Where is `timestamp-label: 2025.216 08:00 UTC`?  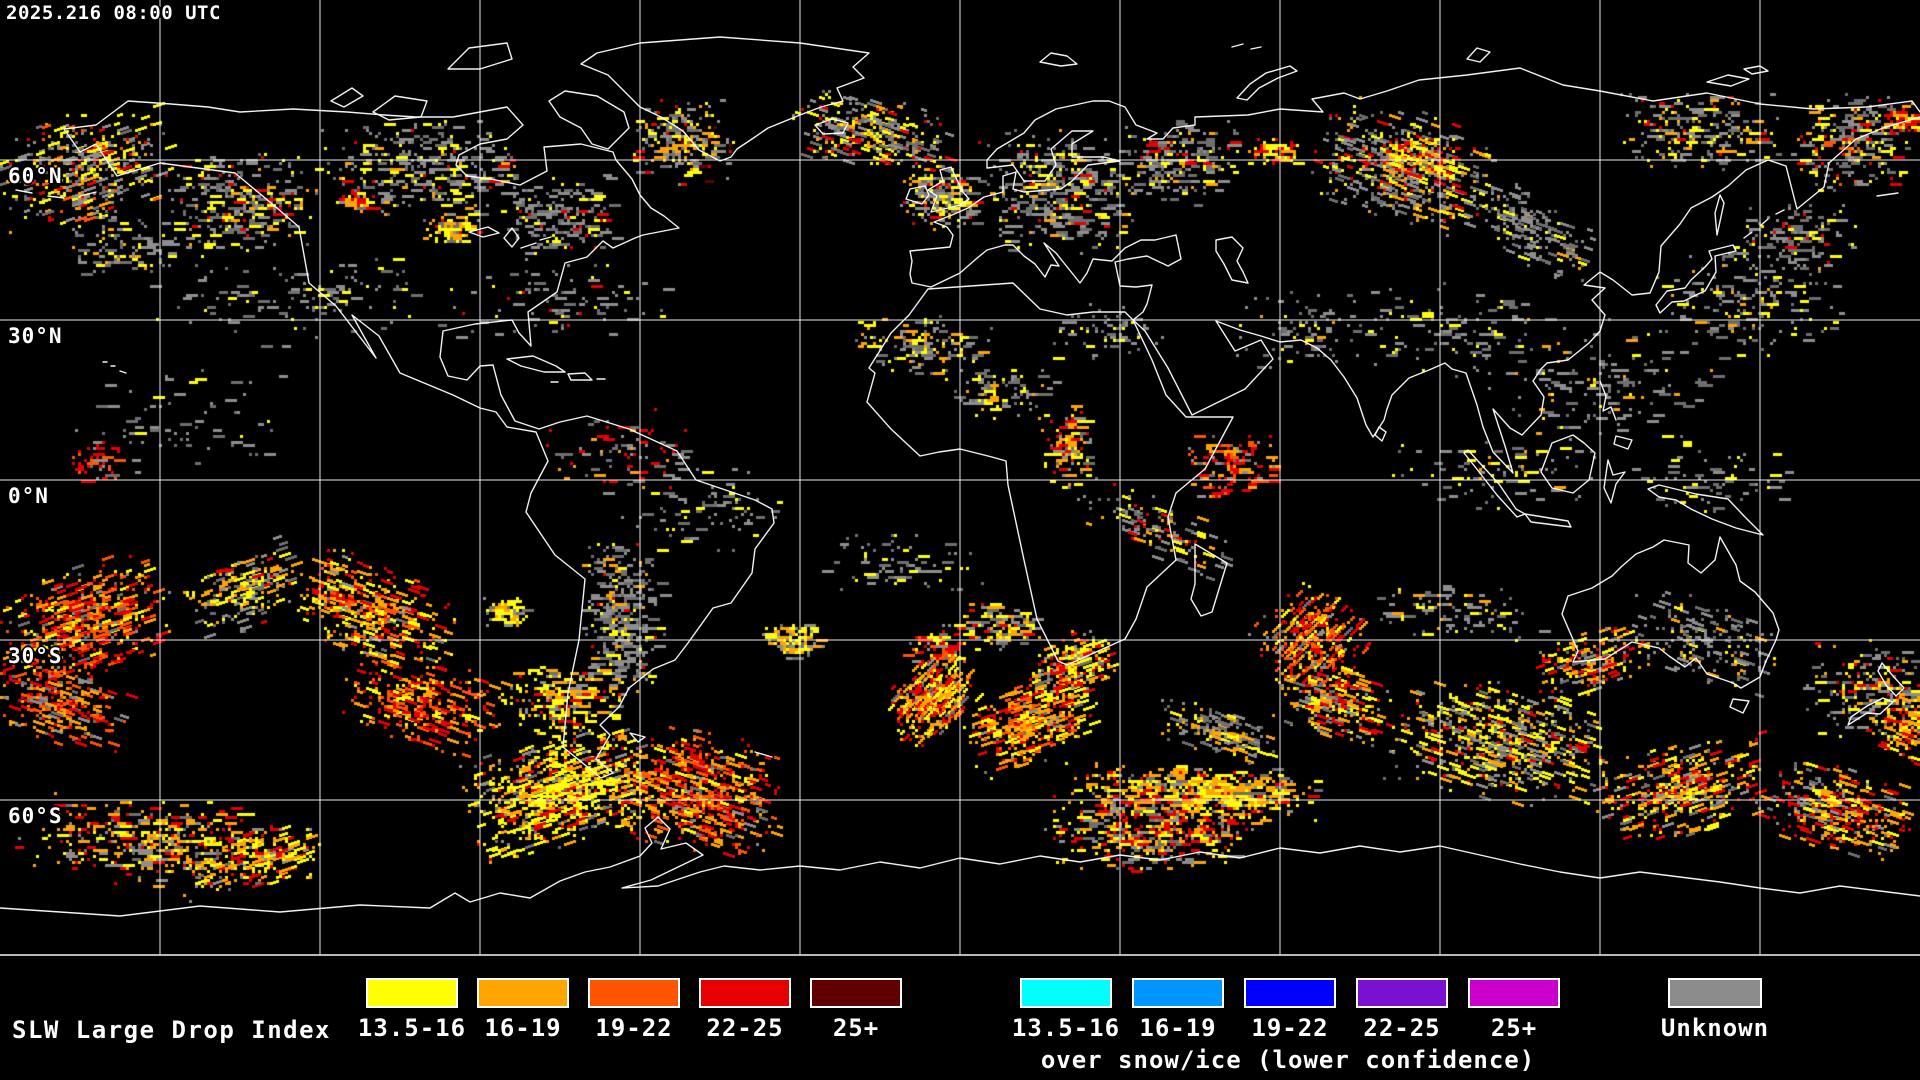 timestamp-label: 2025.216 08:00 UTC is located at coordinates (113, 13).